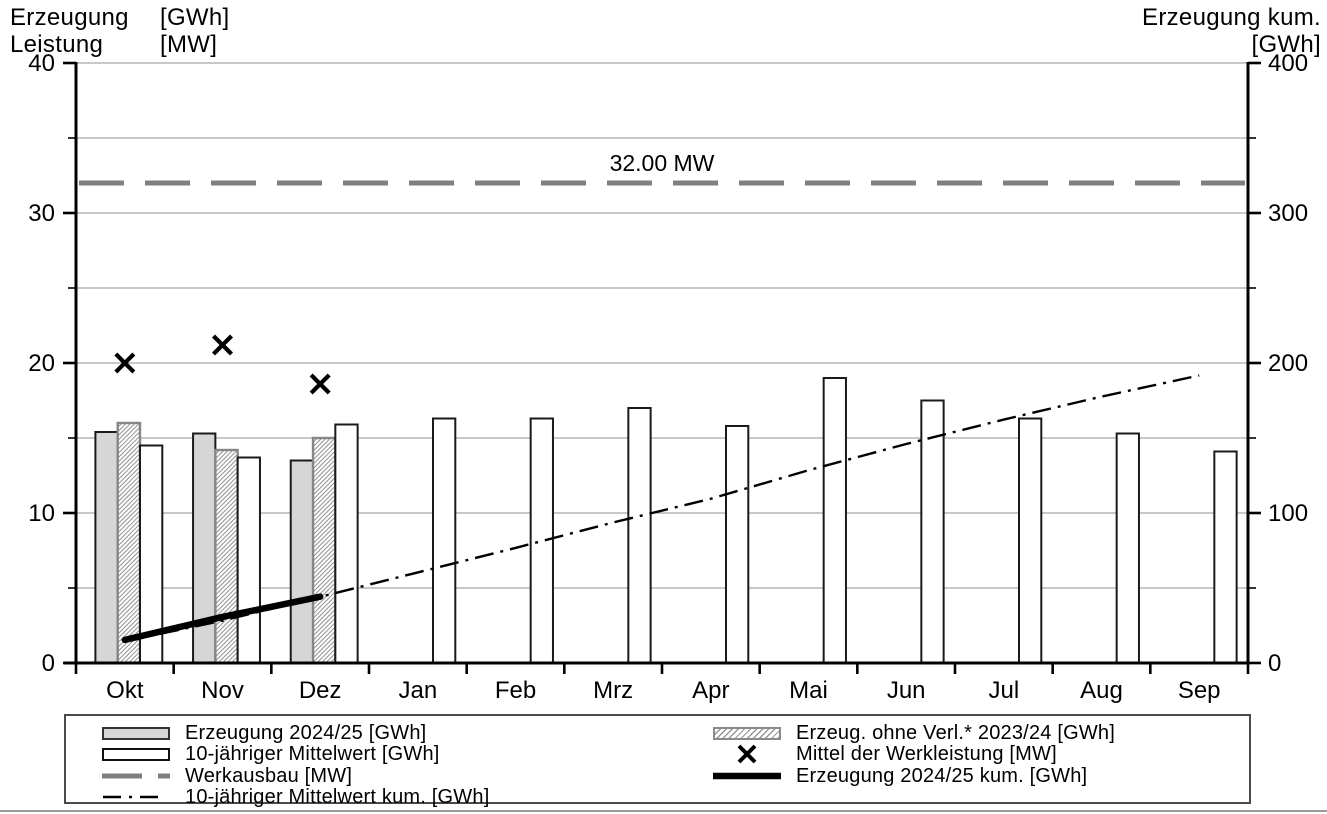 The image size is (1327, 814). I want to click on legend-item-werkleistung: Mittel der Werkleistung [MW], so click(884, 754).